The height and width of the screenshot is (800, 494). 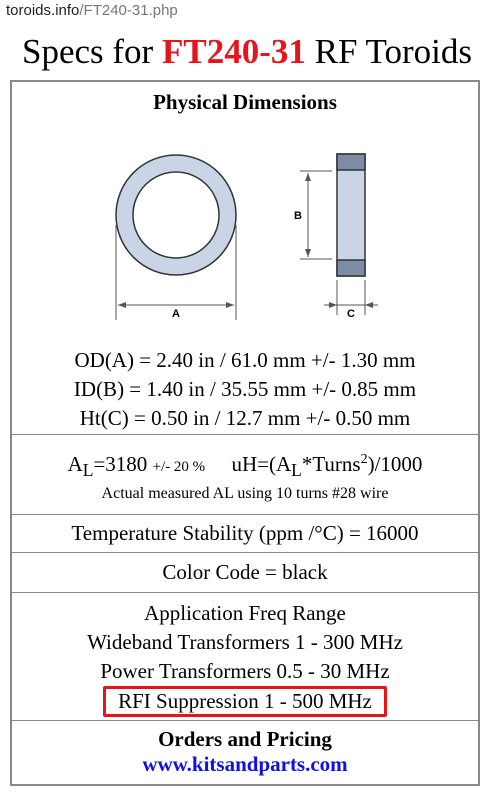 What do you see at coordinates (351, 314) in the screenshot?
I see `label-c: C` at bounding box center [351, 314].